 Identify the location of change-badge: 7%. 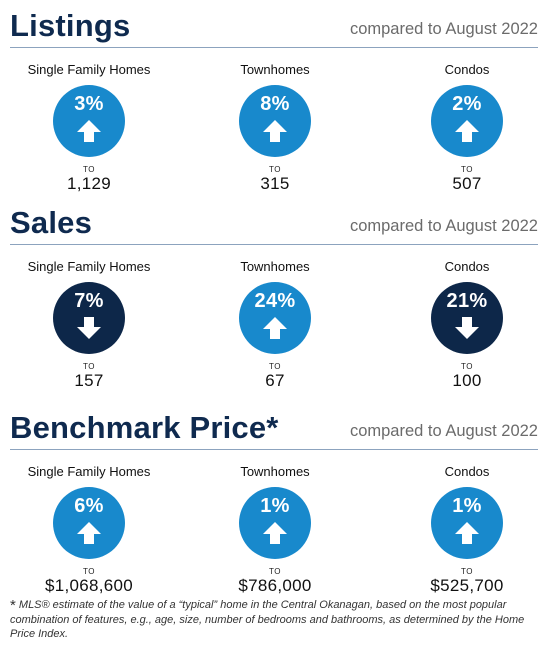
(89, 318).